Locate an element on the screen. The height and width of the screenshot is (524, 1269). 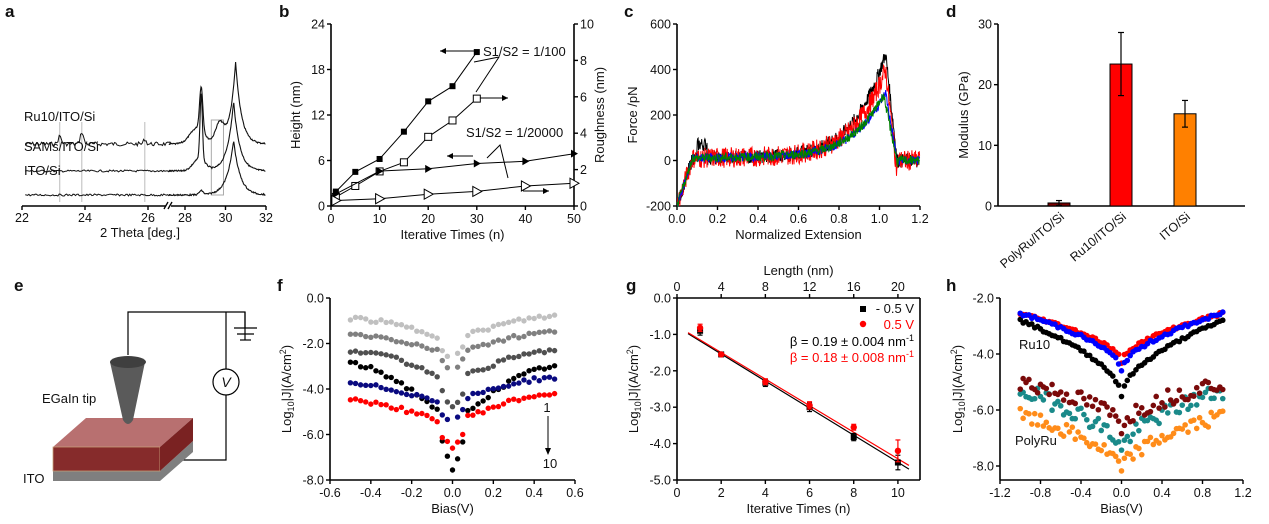
annotation: Ru10 is located at coordinates (1034, 344).